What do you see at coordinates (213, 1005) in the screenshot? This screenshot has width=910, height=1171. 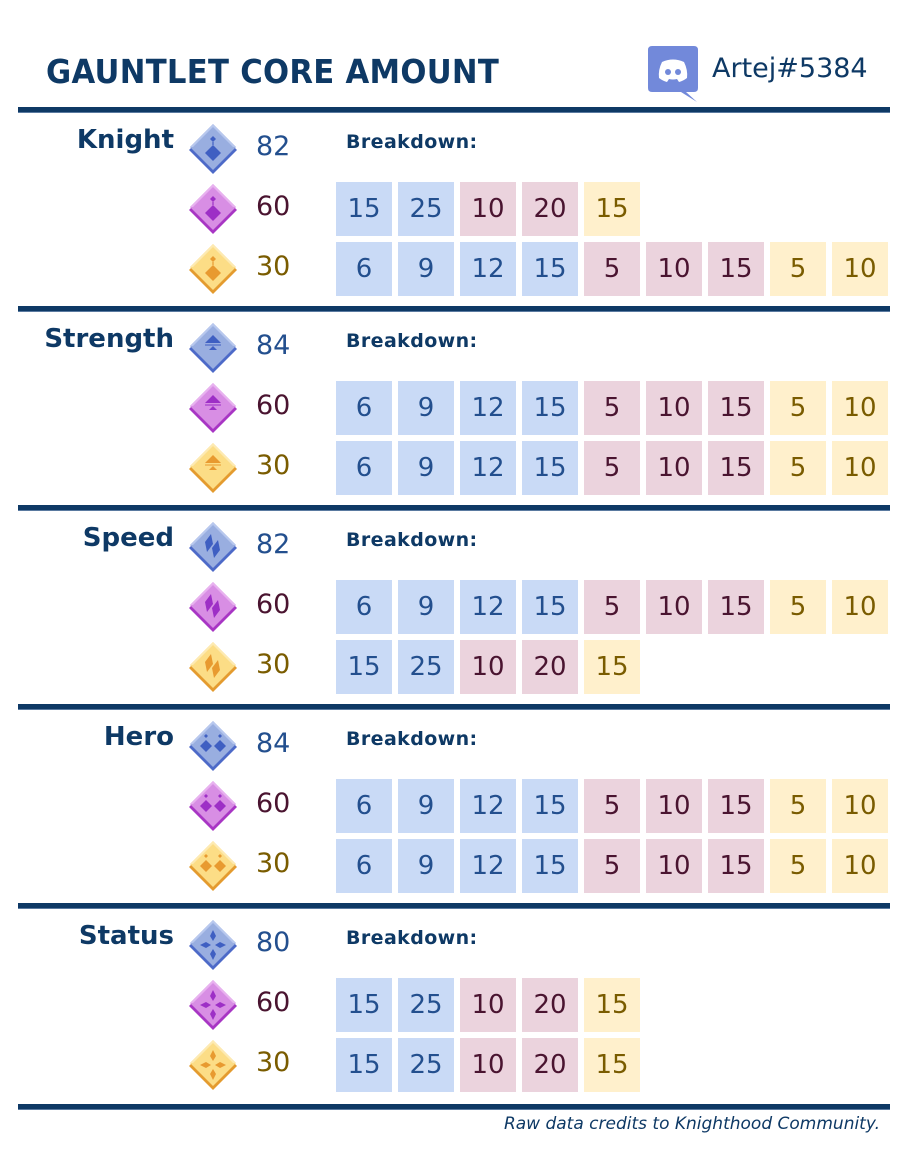 I see `status-core-purple-icon` at bounding box center [213, 1005].